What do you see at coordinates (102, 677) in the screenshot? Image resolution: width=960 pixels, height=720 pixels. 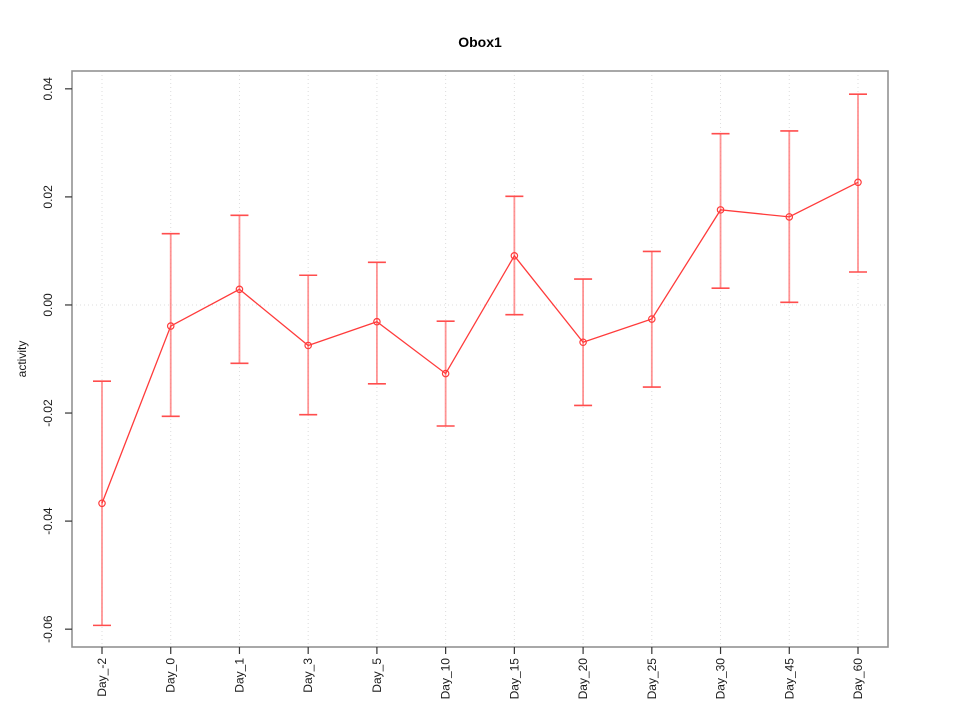 I see `x-tick-label: Day_-2` at bounding box center [102, 677].